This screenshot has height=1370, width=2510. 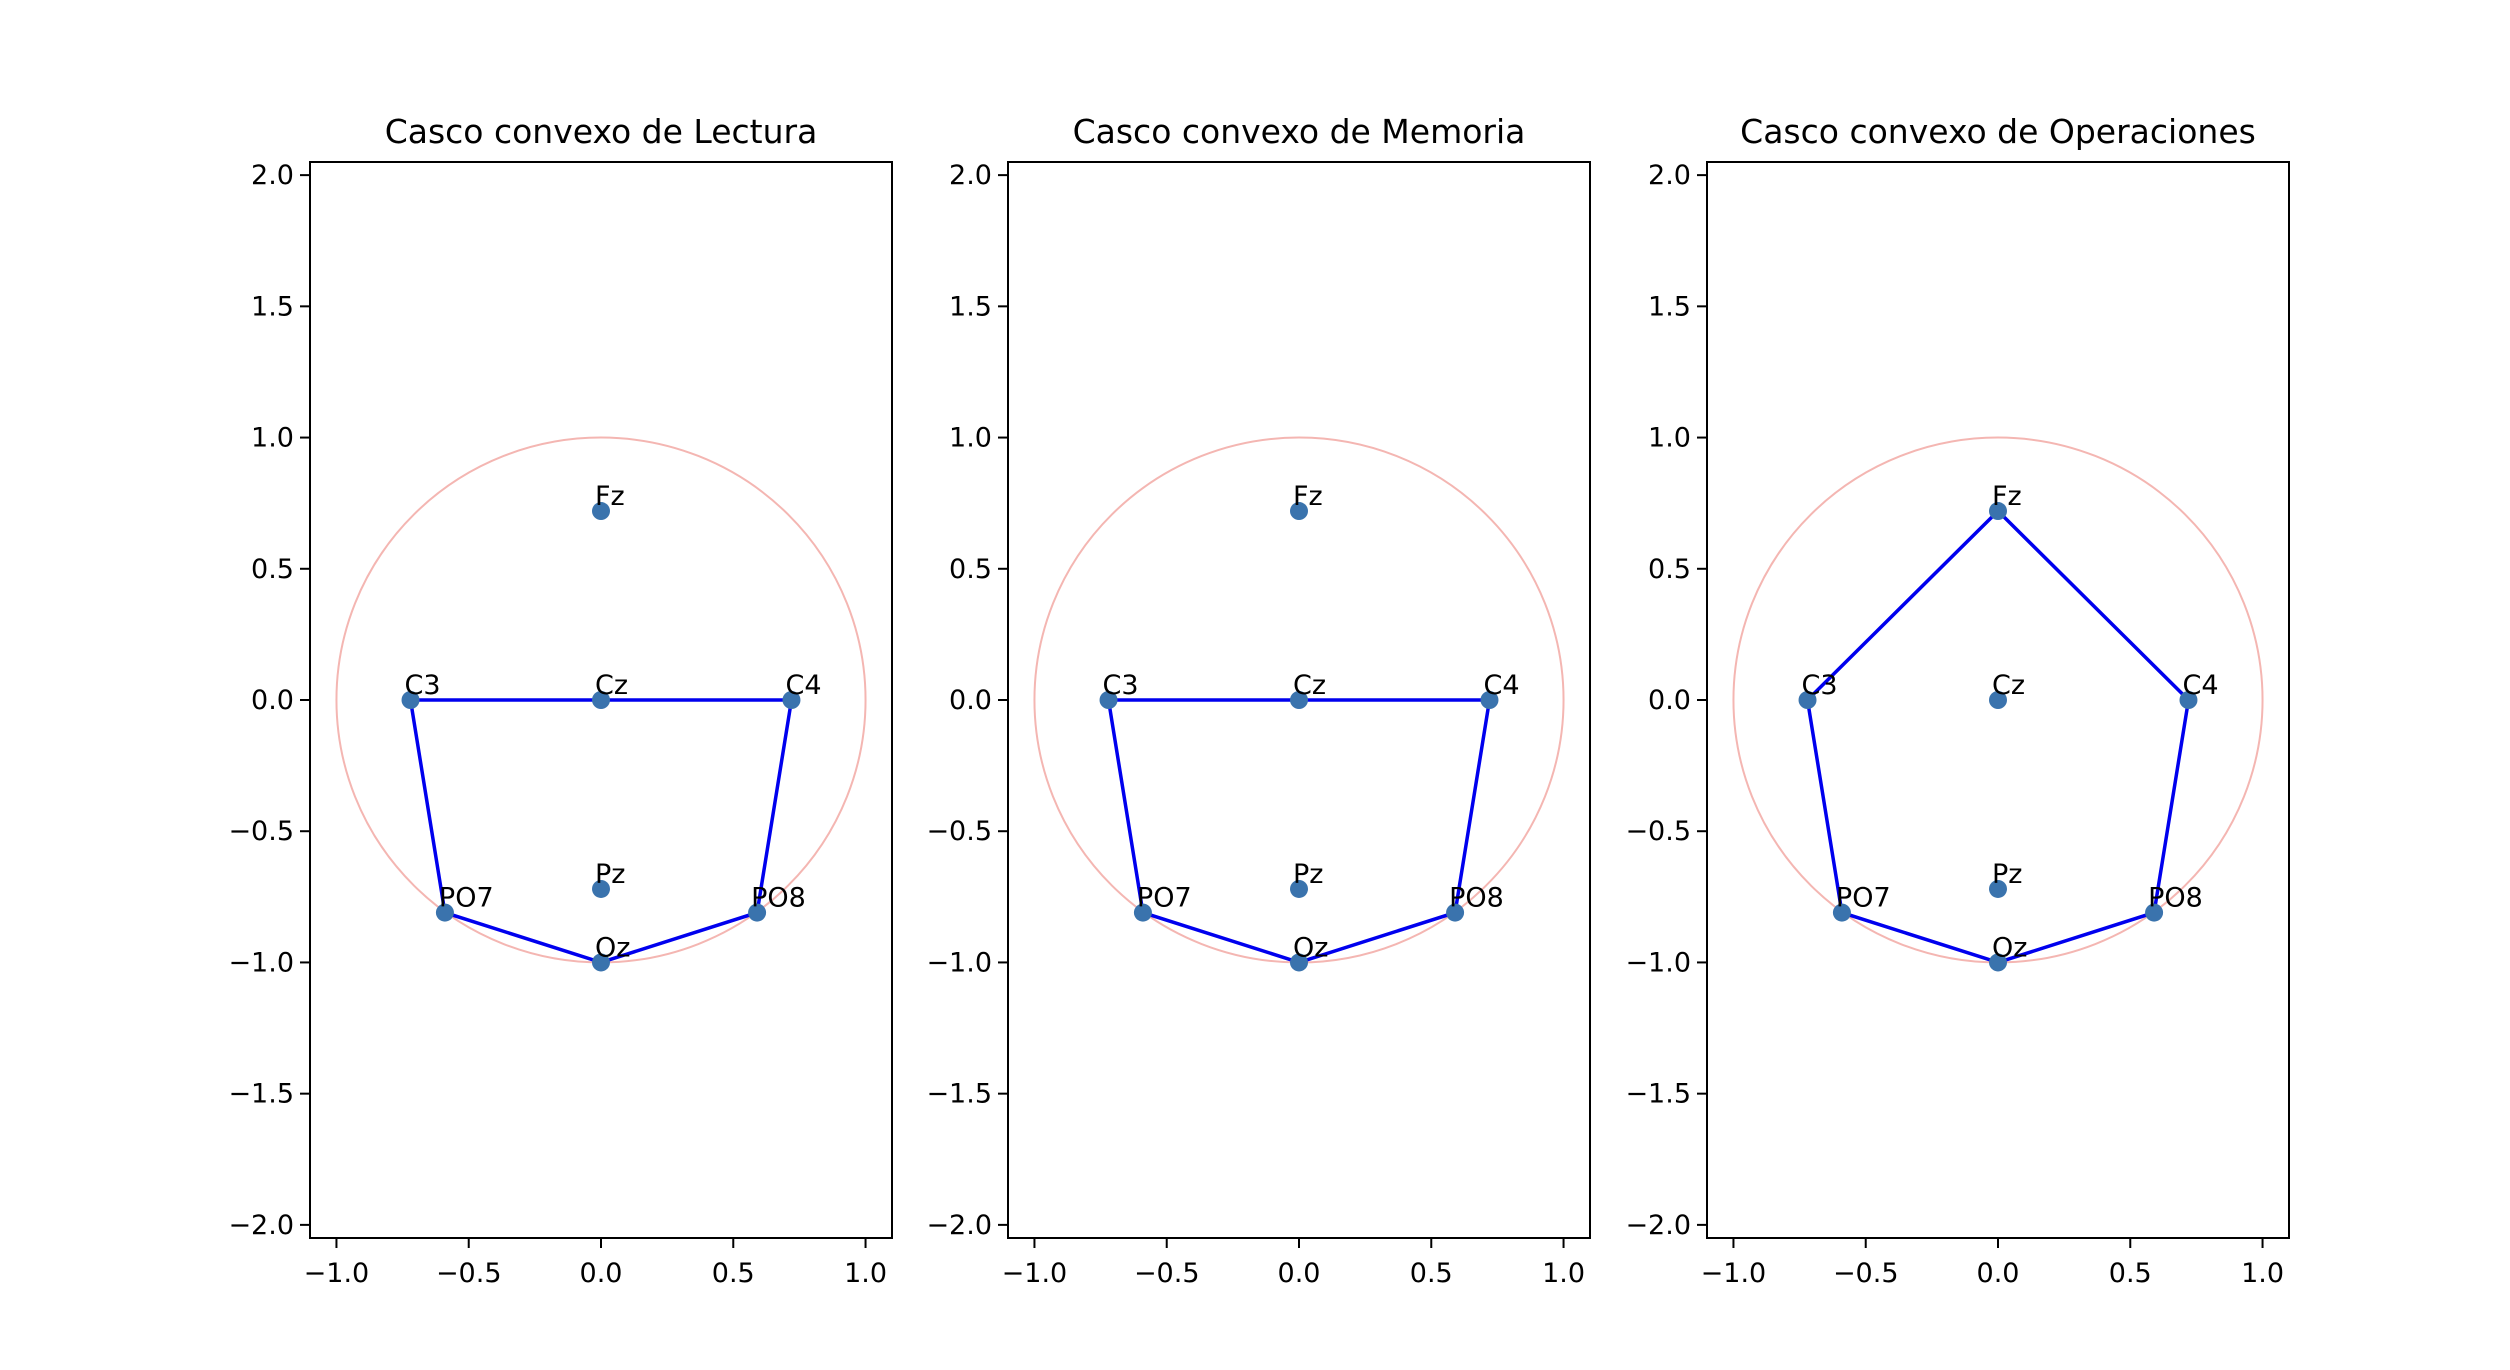 What do you see at coordinates (1998, 131) in the screenshot?
I see `chart-title: Casco convexo de Operaciones` at bounding box center [1998, 131].